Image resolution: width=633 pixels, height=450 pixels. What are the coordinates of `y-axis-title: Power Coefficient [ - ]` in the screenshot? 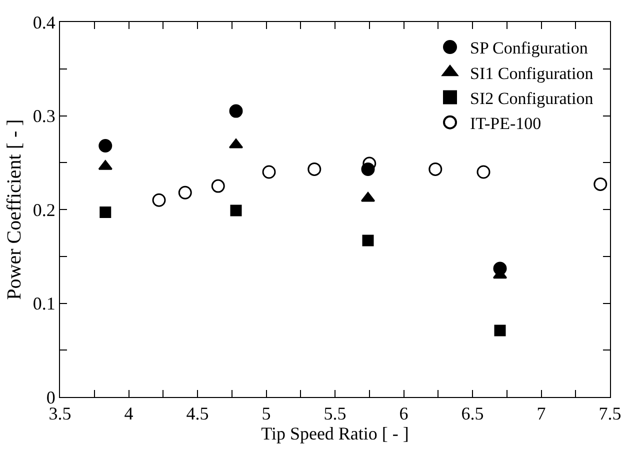 It's located at (14, 209).